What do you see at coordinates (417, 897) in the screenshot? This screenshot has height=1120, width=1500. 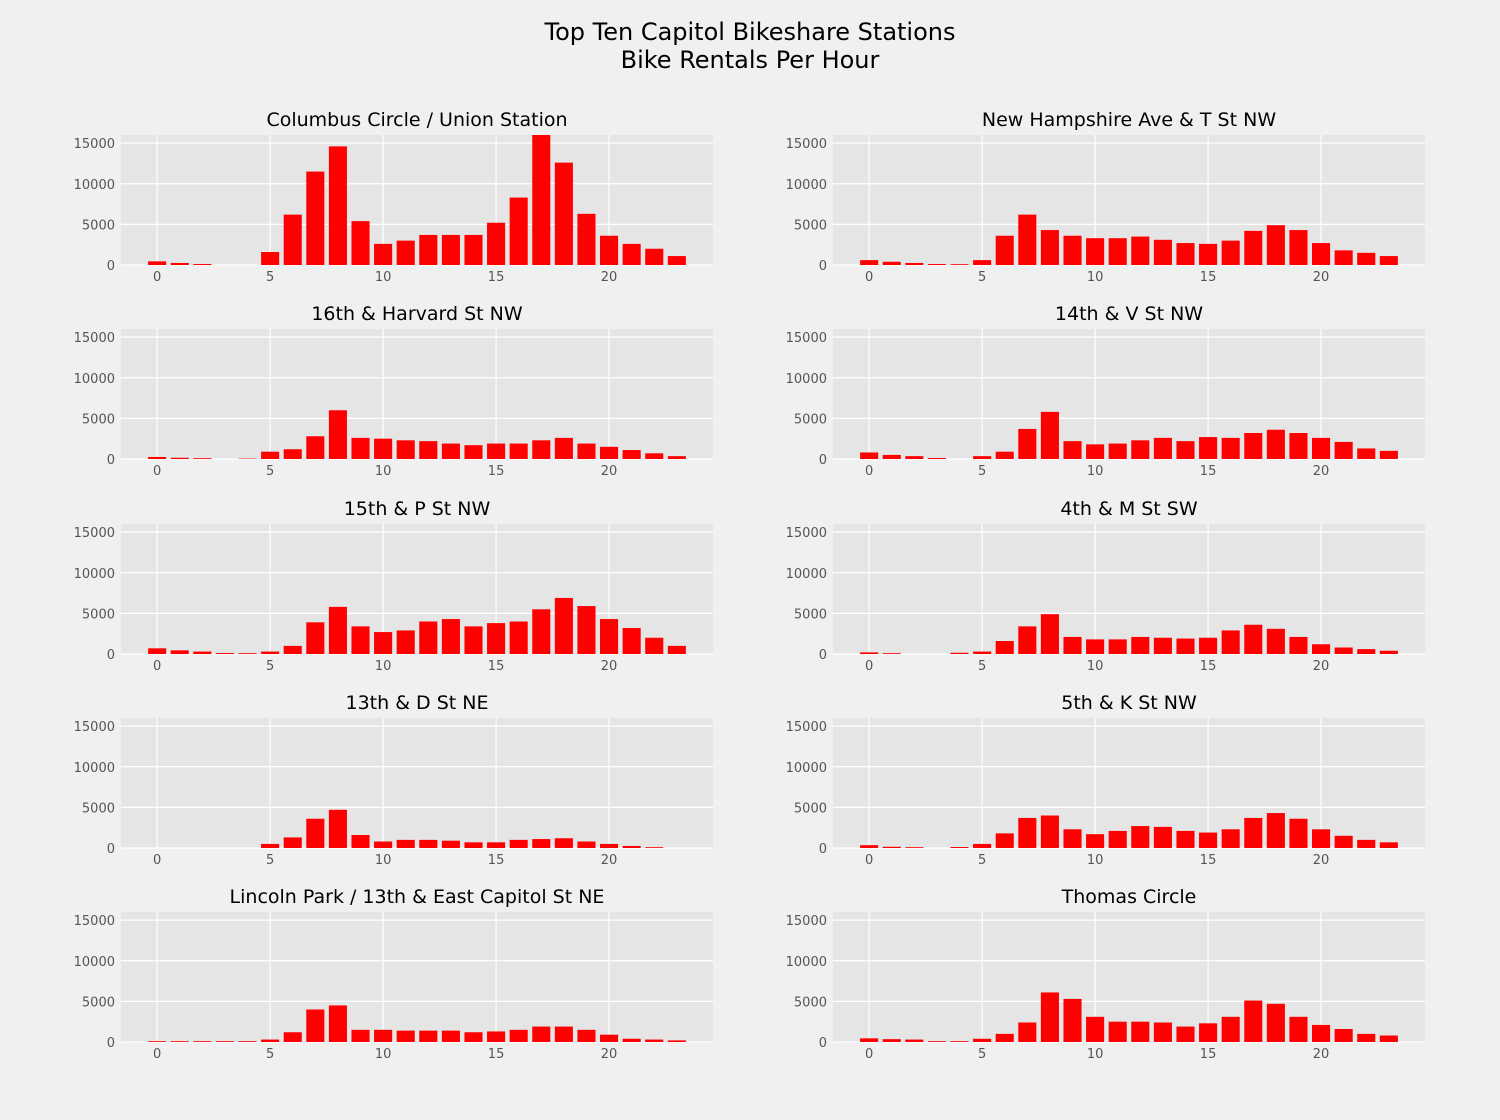 I see `subplot-title: Lincoln Park / 13th & East Capitol St NE` at bounding box center [417, 897].